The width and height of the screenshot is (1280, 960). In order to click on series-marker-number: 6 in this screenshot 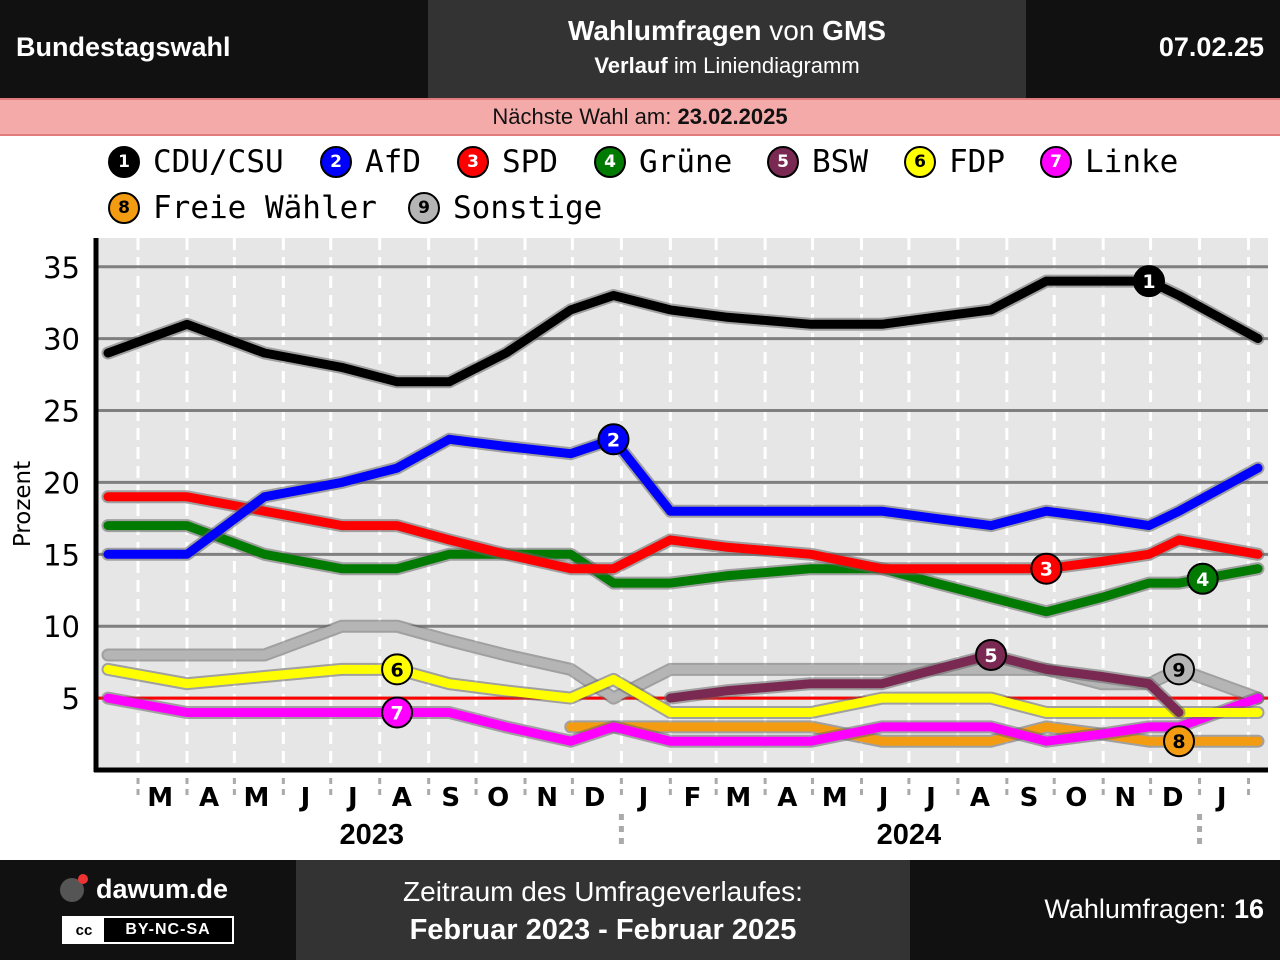, I will do `click(396, 670)`.